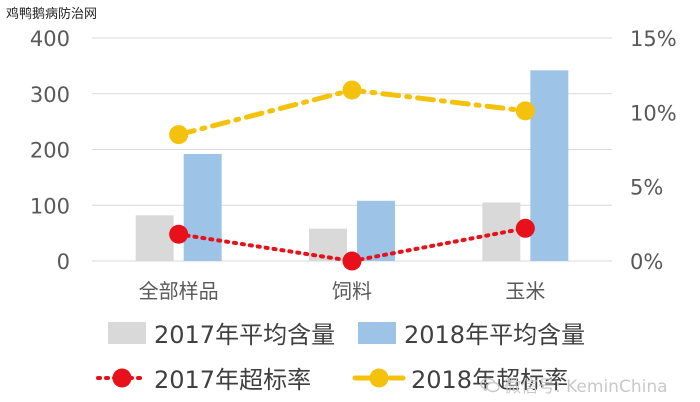 The height and width of the screenshot is (402, 700). Describe the element at coordinates (244, 335) in the screenshot. I see `legend-2017-avg-label: 2017年平均含量` at that location.